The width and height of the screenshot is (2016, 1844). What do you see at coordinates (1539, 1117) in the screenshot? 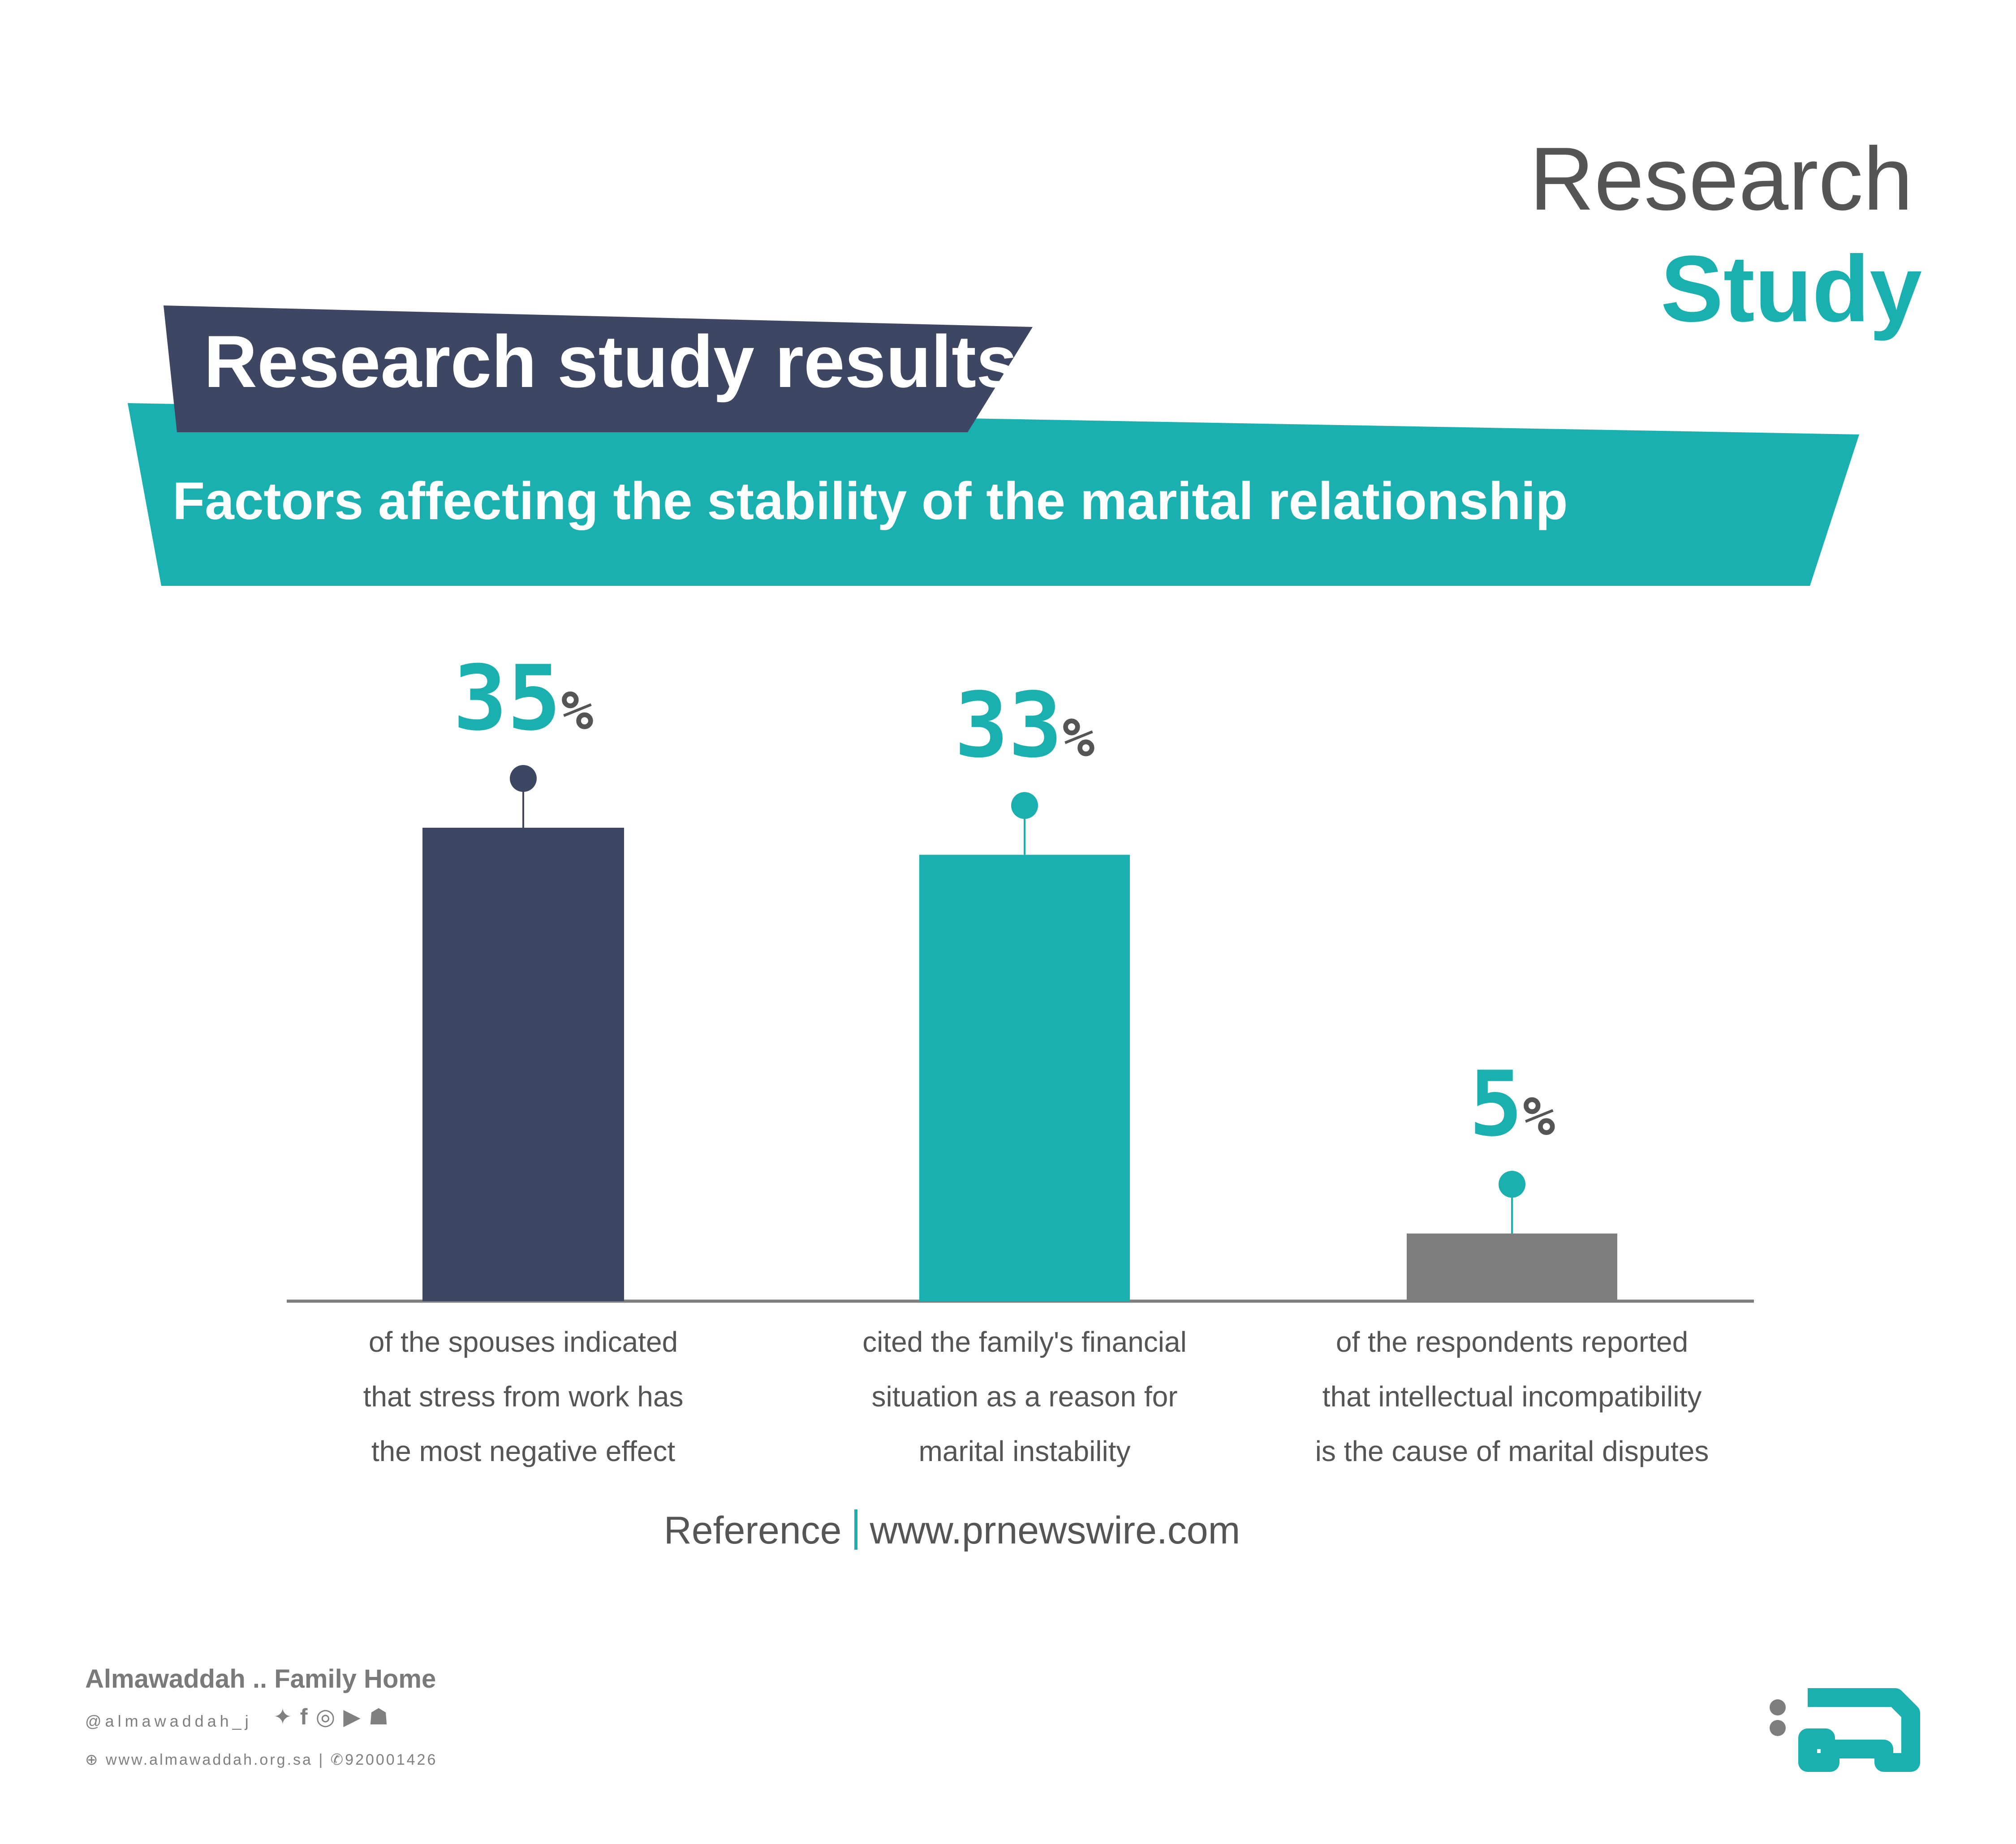
I see `value-unit-3: %` at bounding box center [1539, 1117].